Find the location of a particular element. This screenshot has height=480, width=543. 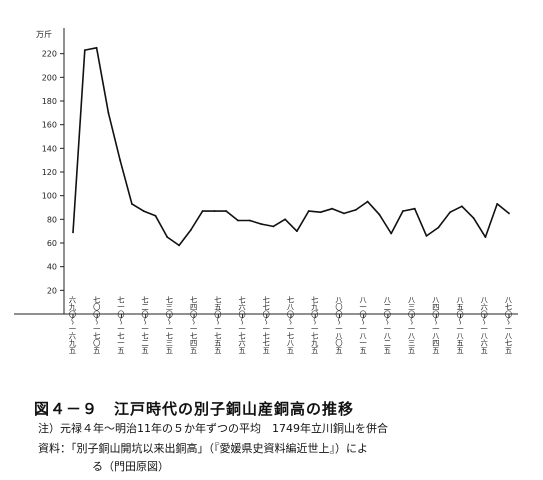

x-tick-label: 七三〇〜一七三五 is located at coordinates (169, 325).